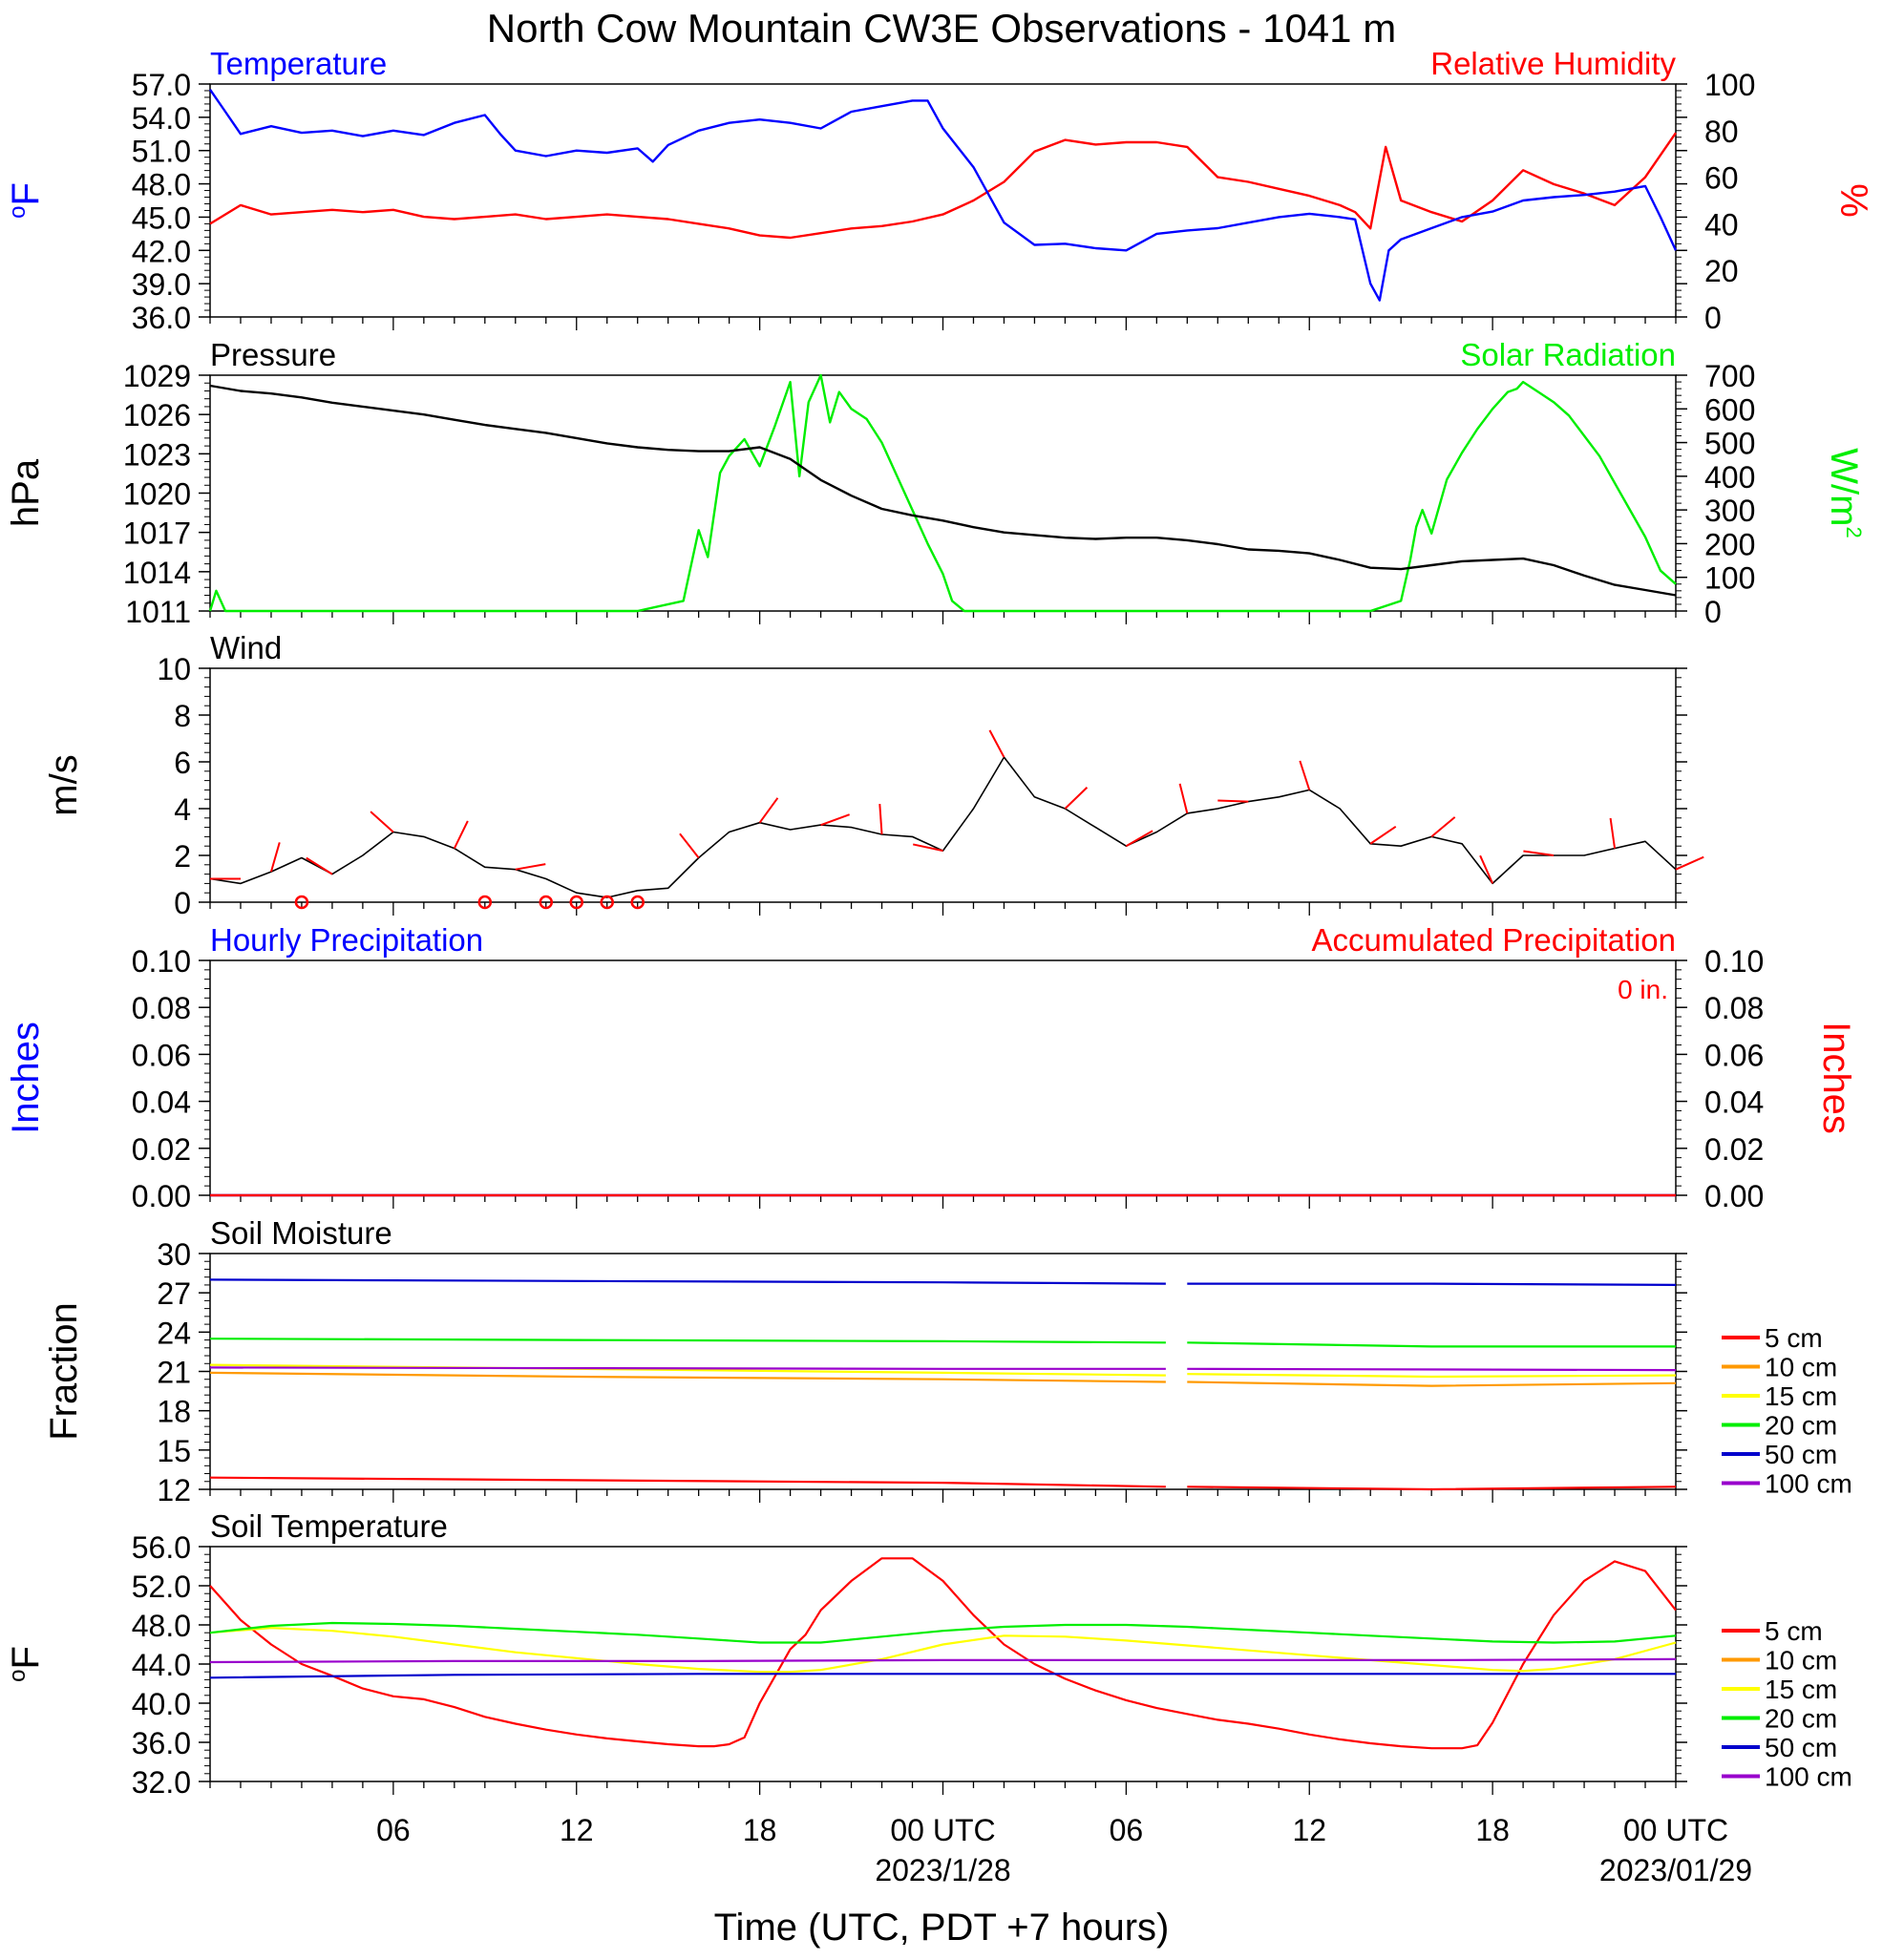 The width and height of the screenshot is (1883, 1960). Describe the element at coordinates (161, 1587) in the screenshot. I see `y-tick-label: 52.0` at that location.